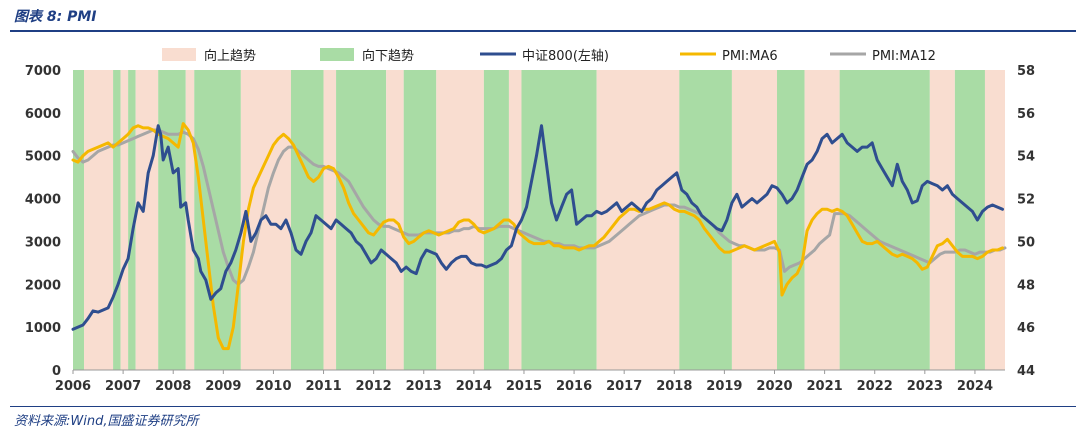  Describe the element at coordinates (43, 71) in the screenshot. I see `y-left-tick-label-7: 7000` at that location.